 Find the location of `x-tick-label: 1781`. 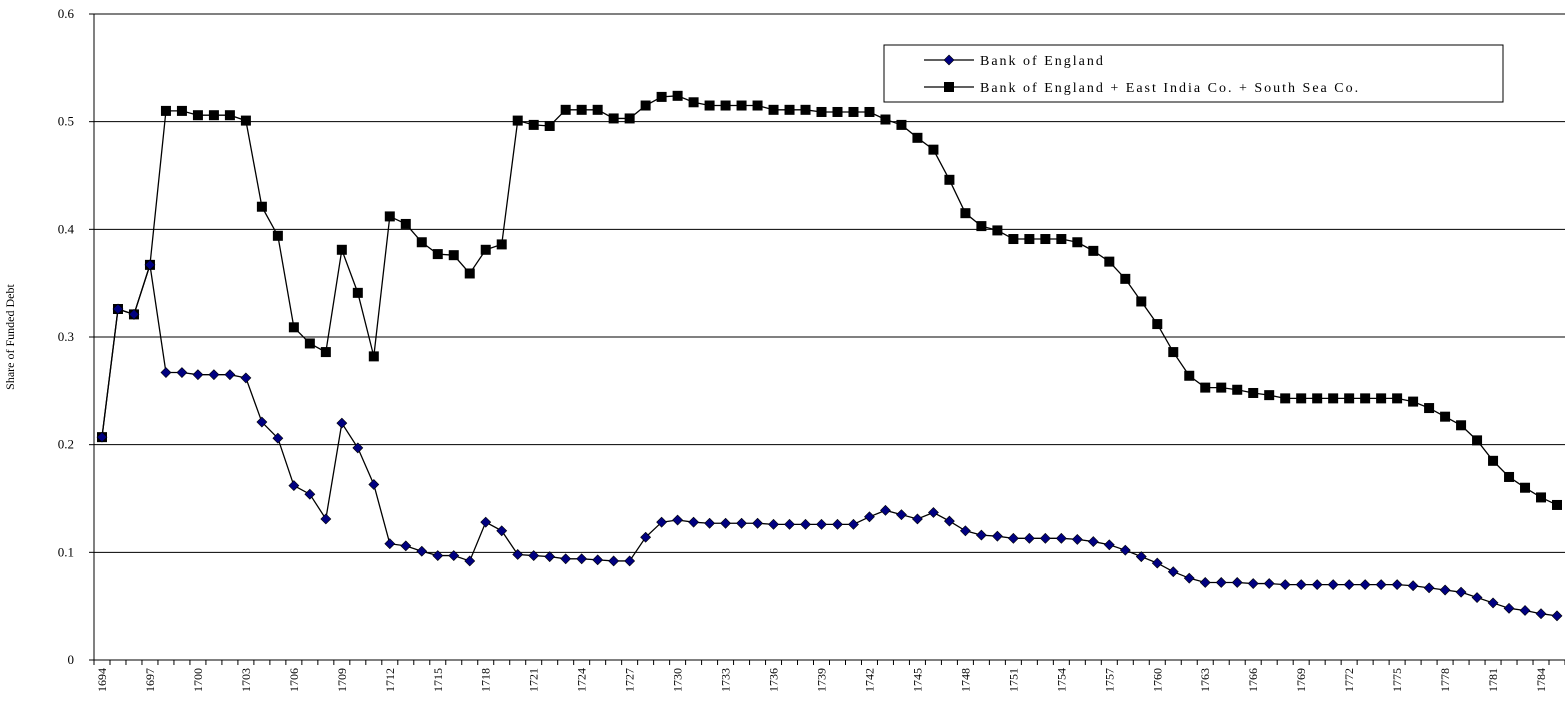

x-tick-label: 1781 is located at coordinates (1493, 680).